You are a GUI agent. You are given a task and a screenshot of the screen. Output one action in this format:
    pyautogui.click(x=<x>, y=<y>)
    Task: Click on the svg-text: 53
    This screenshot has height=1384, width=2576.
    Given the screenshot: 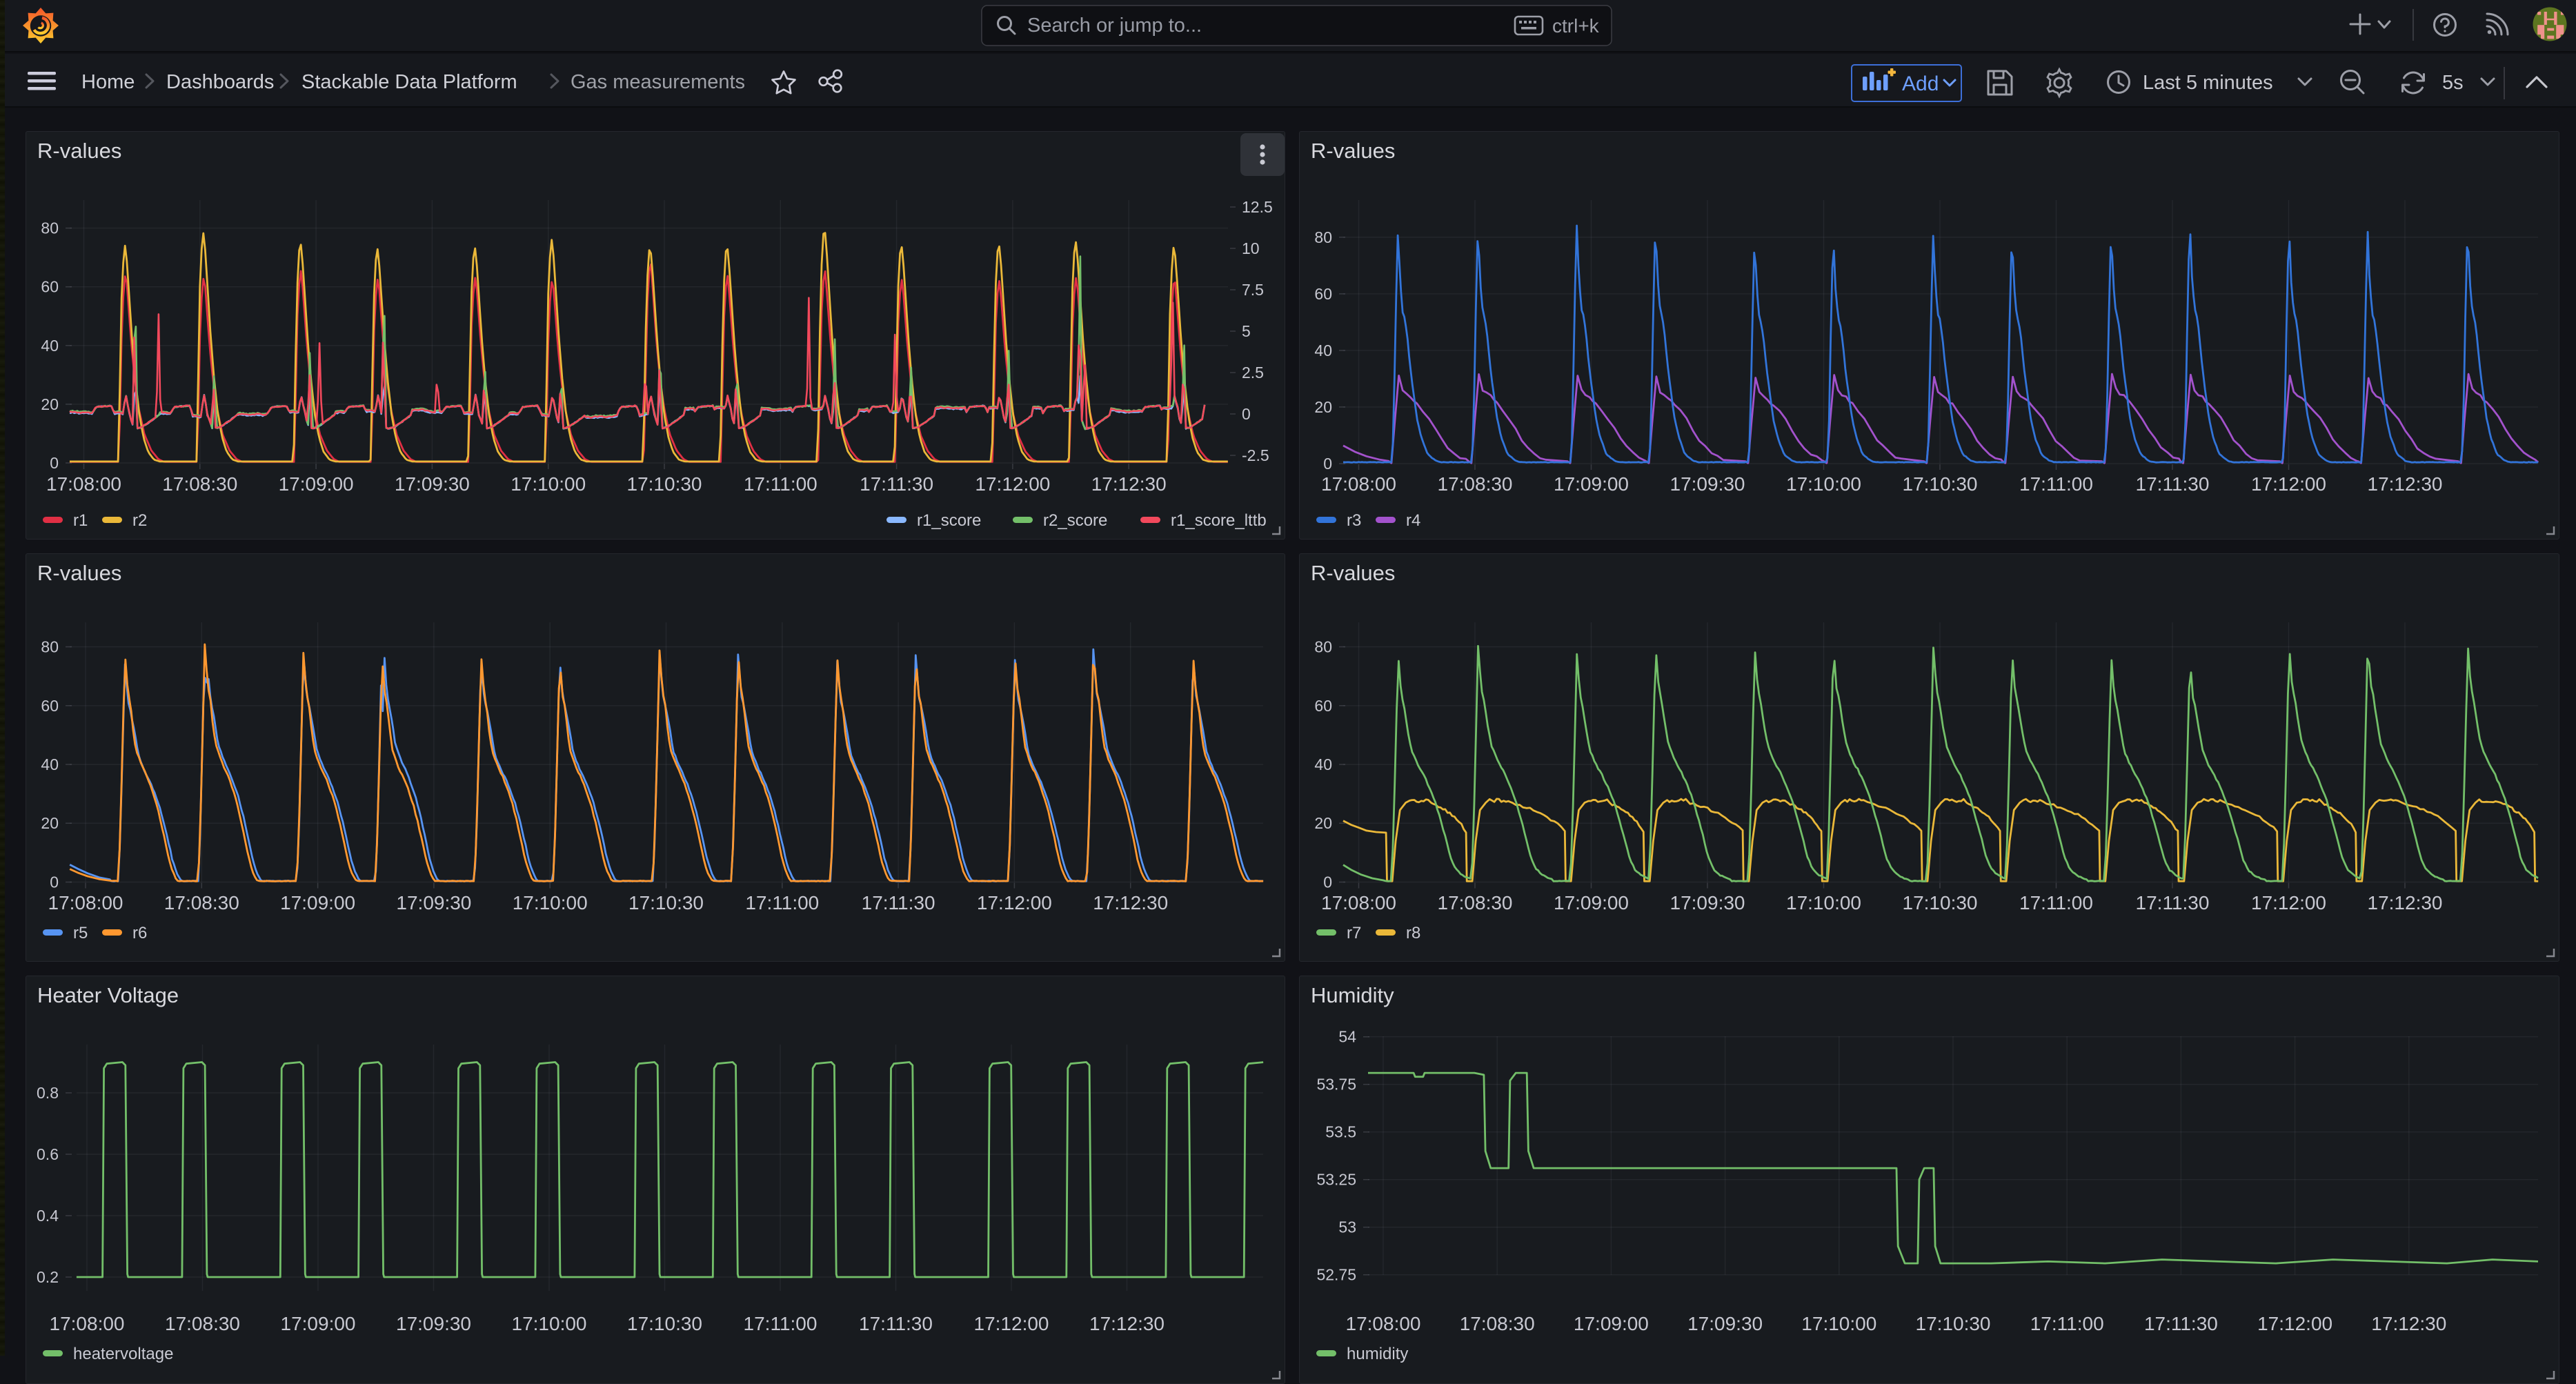 What is the action you would take?
    pyautogui.click(x=1347, y=1227)
    